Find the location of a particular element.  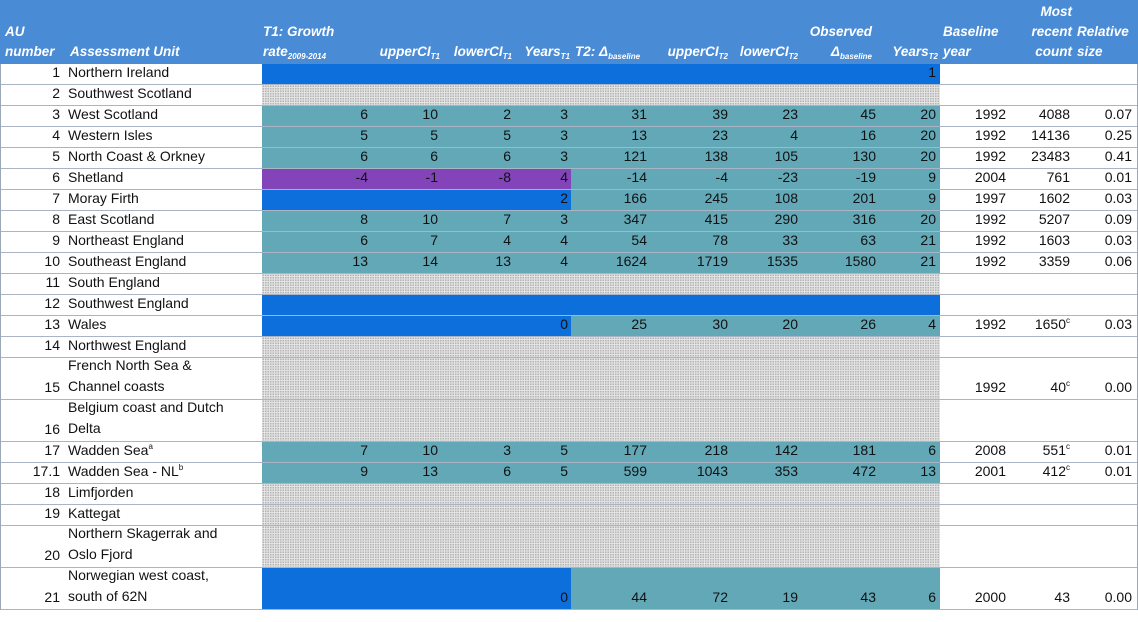

growth-rate-cell-value: 6 is located at coordinates (364, 240).